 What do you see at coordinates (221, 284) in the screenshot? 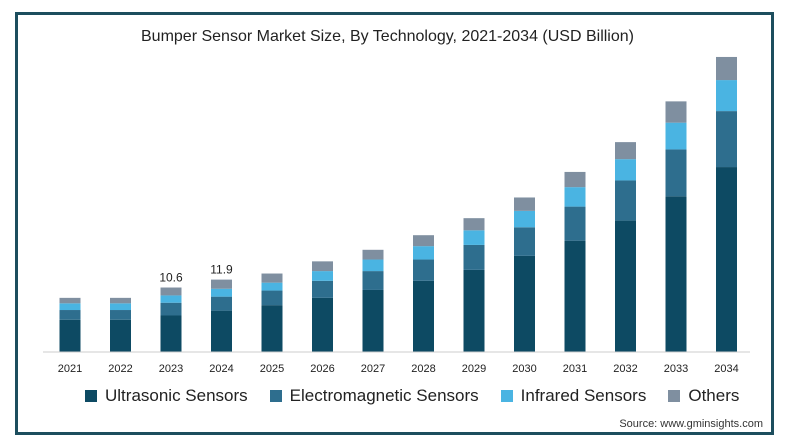
I see `bar-2024-others` at bounding box center [221, 284].